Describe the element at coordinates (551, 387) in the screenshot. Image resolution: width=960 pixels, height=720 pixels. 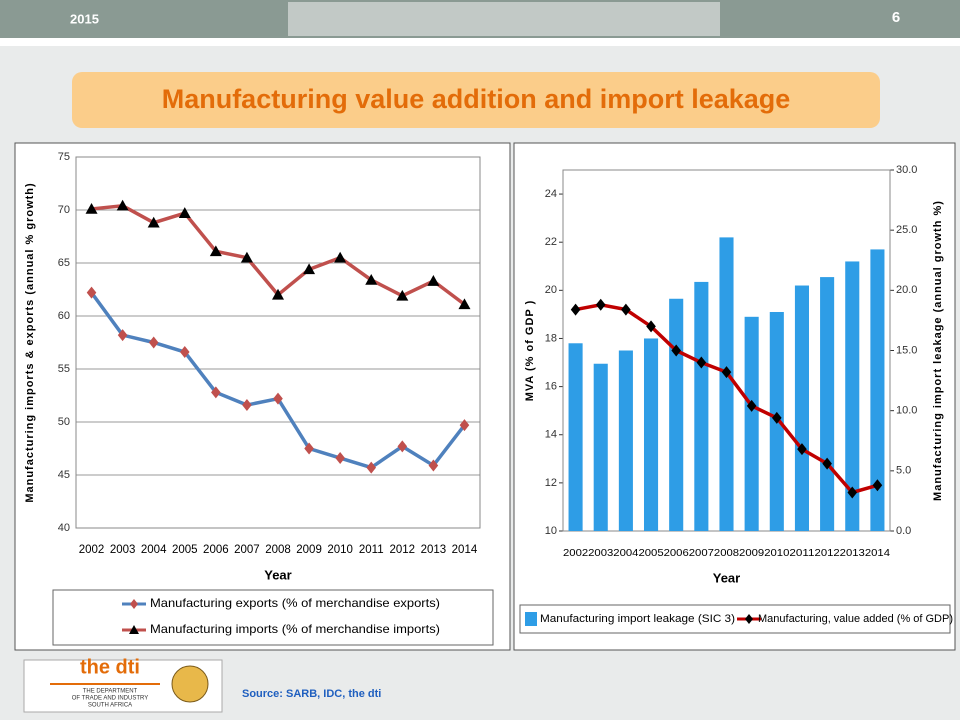
I see `y-tick-label: 16` at that location.